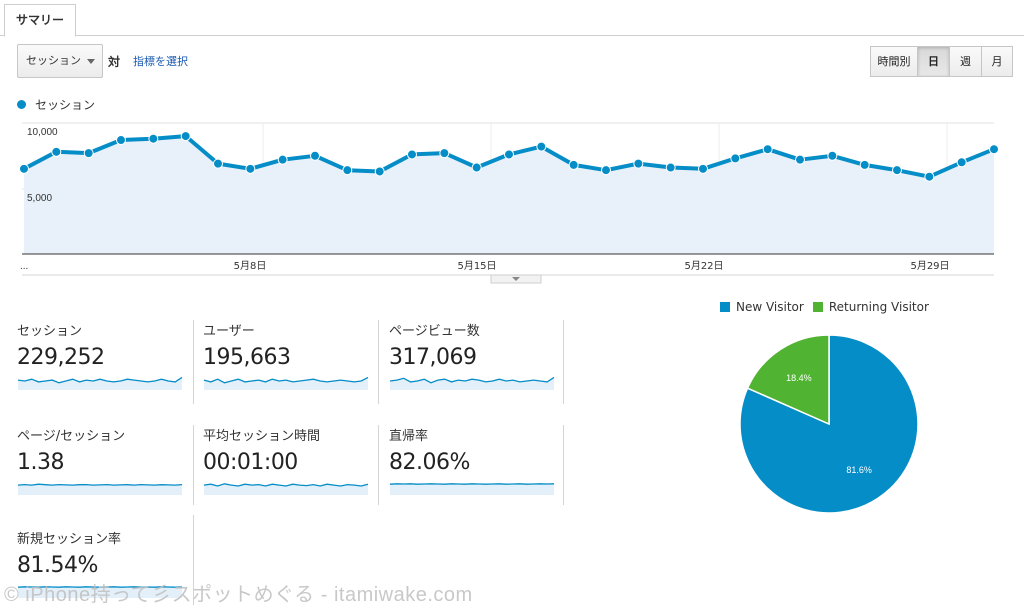  What do you see at coordinates (512, 18) in the screenshot?
I see `tab-bar: サマリー` at bounding box center [512, 18].